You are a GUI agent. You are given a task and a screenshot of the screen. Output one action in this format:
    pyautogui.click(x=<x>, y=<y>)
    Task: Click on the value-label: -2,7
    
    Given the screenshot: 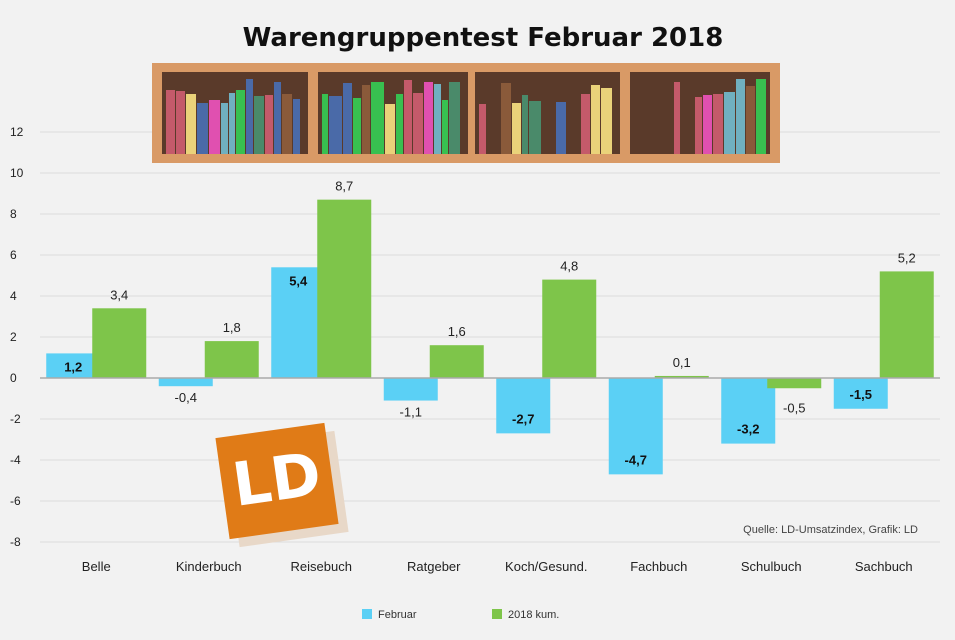 What is the action you would take?
    pyautogui.click(x=523, y=418)
    